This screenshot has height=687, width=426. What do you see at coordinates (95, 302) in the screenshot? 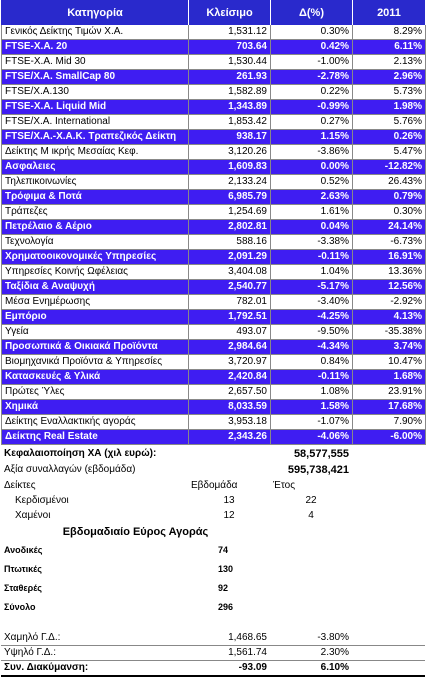
I see `row-category: Μέσα Ενημέρωσης` at bounding box center [95, 302].